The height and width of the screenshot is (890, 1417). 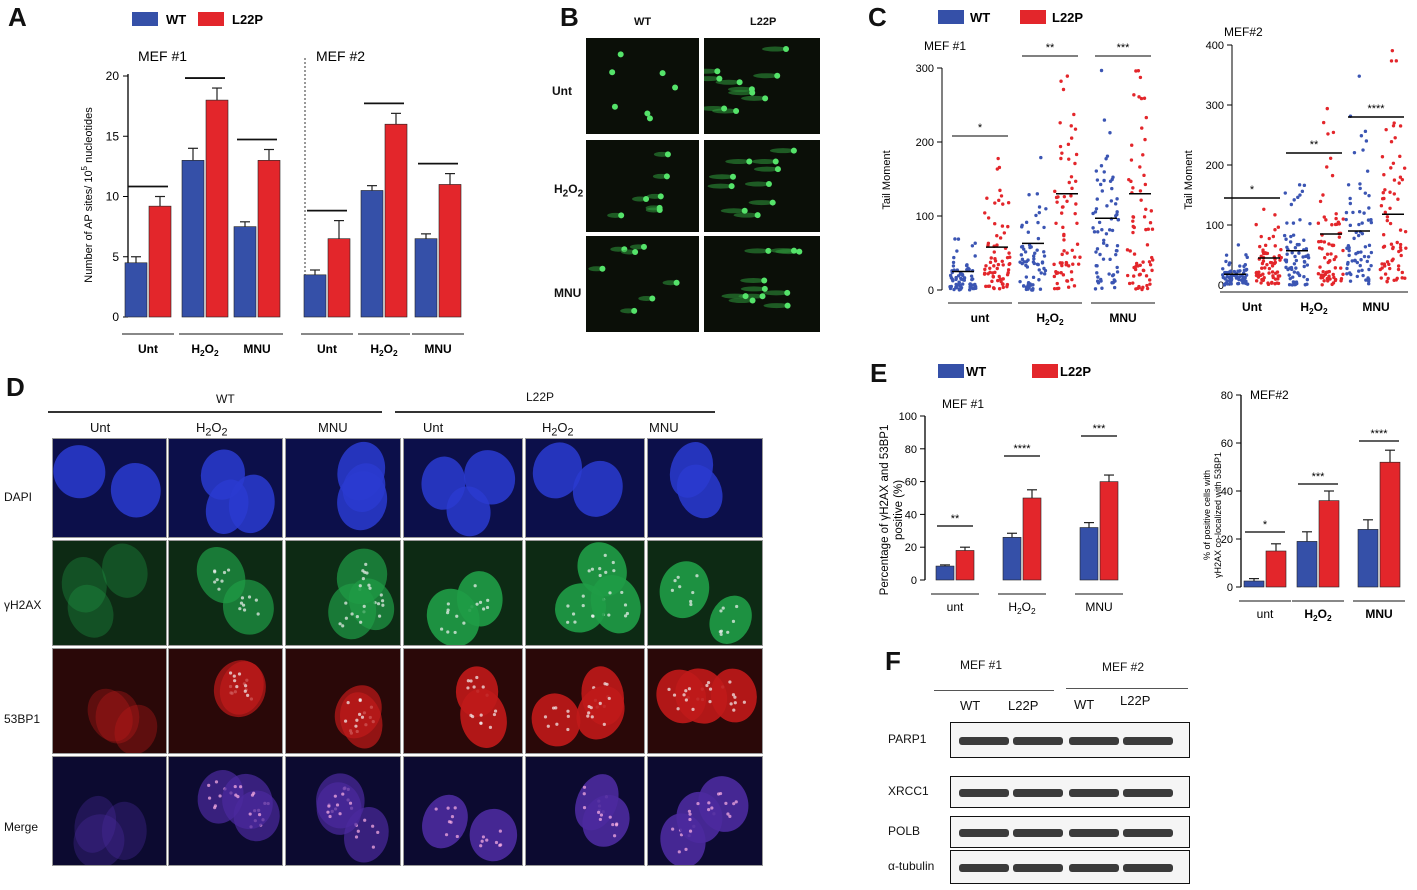 What do you see at coordinates (1218, 515) in the screenshot?
I see `y-axis-label-e2b: γH2AX co-localized with 53BP1` at bounding box center [1218, 515].